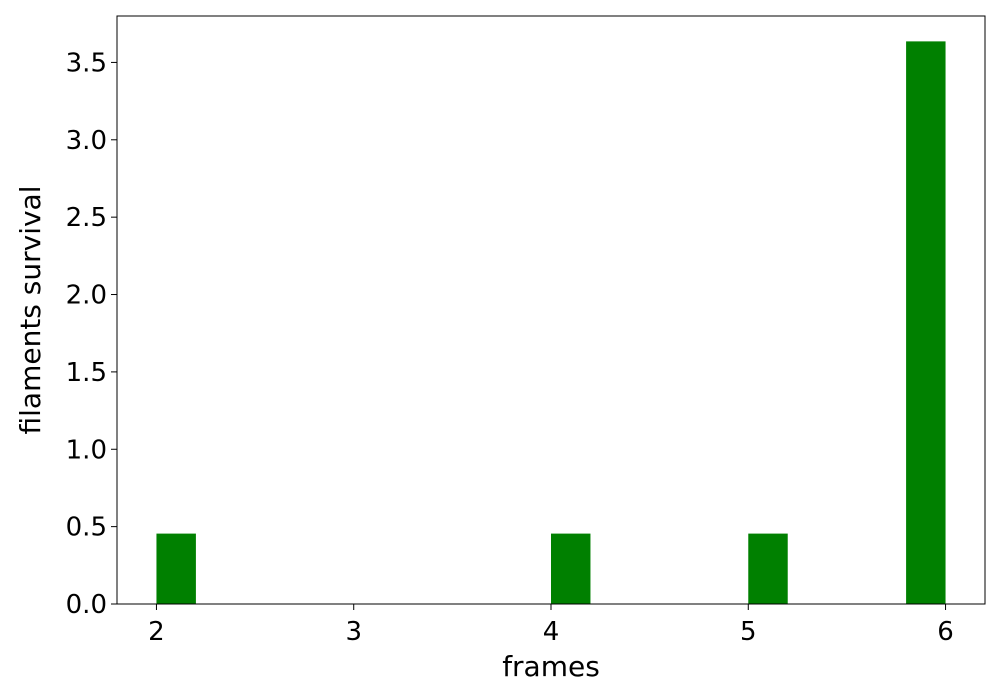  Describe the element at coordinates (86, 63) in the screenshot. I see `y-tick-label: 3.5` at that location.